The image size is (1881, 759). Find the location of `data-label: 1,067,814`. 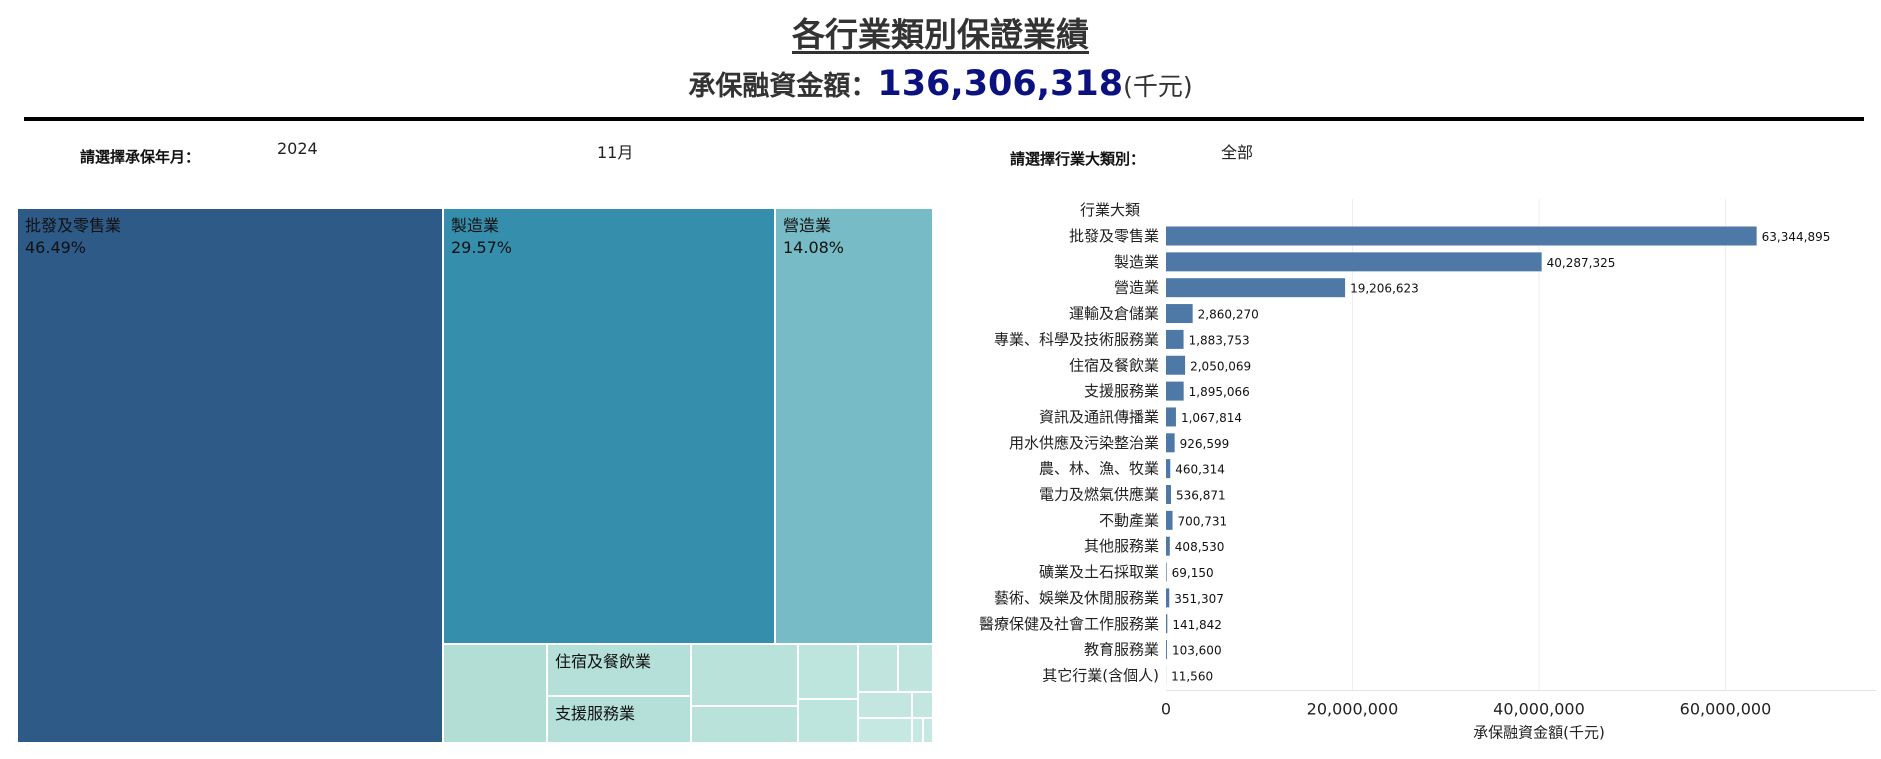

data-label: 1,067,814 is located at coordinates (1211, 418).